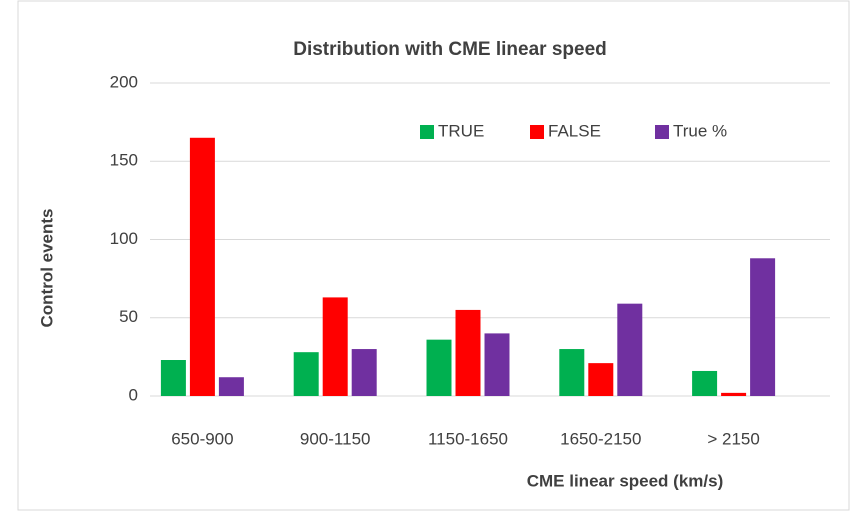 The width and height of the screenshot is (852, 513). Describe the element at coordinates (574, 130) in the screenshot. I see `legend-label: FALSE` at that location.